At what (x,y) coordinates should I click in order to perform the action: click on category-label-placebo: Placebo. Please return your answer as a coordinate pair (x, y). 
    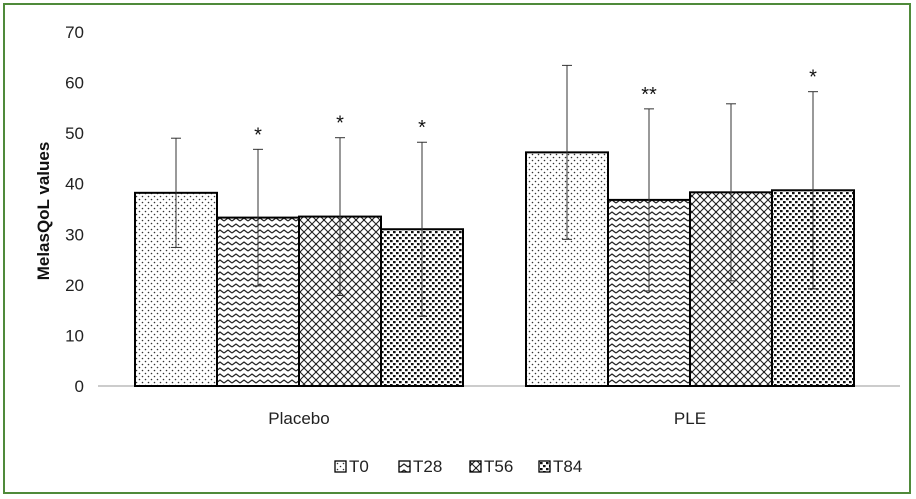
    Looking at the image, I should click on (298, 418).